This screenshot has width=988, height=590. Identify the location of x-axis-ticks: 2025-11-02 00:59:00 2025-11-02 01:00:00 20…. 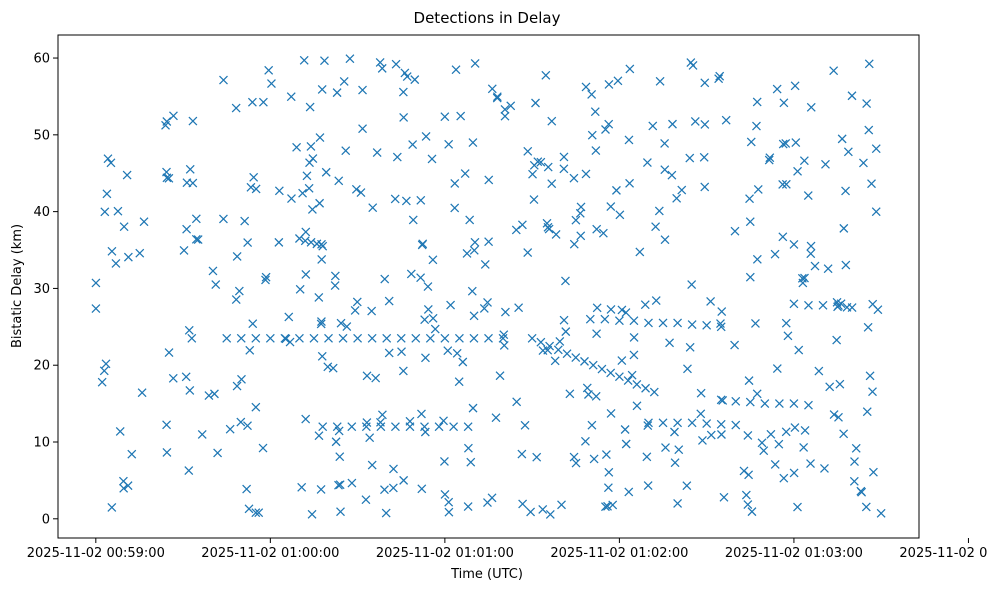
(507, 549).